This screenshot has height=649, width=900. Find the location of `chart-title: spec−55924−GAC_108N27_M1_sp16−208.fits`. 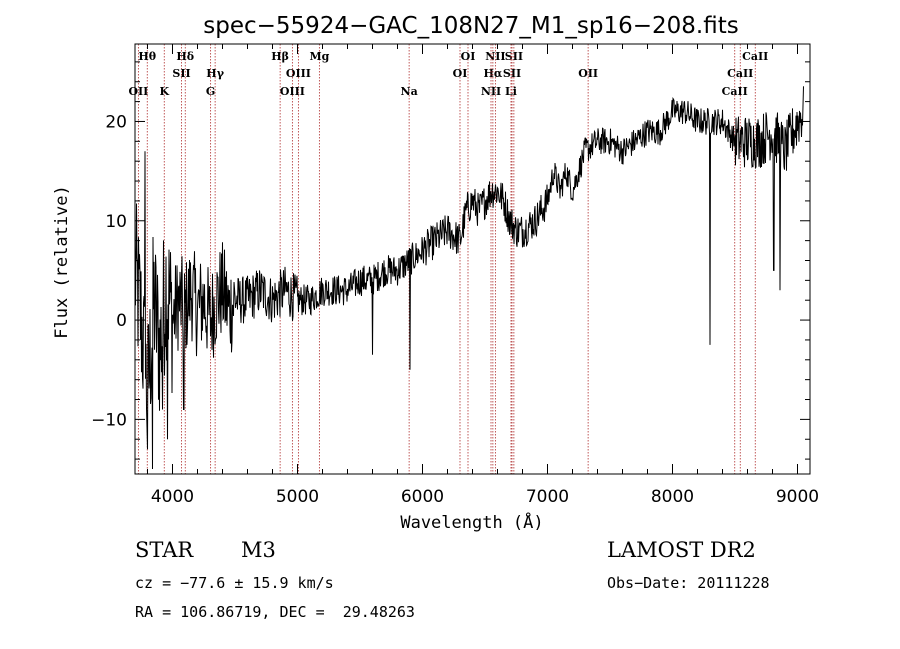

chart-title: spec−55924−GAC_108N27_M1_sp16−208.fits is located at coordinates (470, 26).